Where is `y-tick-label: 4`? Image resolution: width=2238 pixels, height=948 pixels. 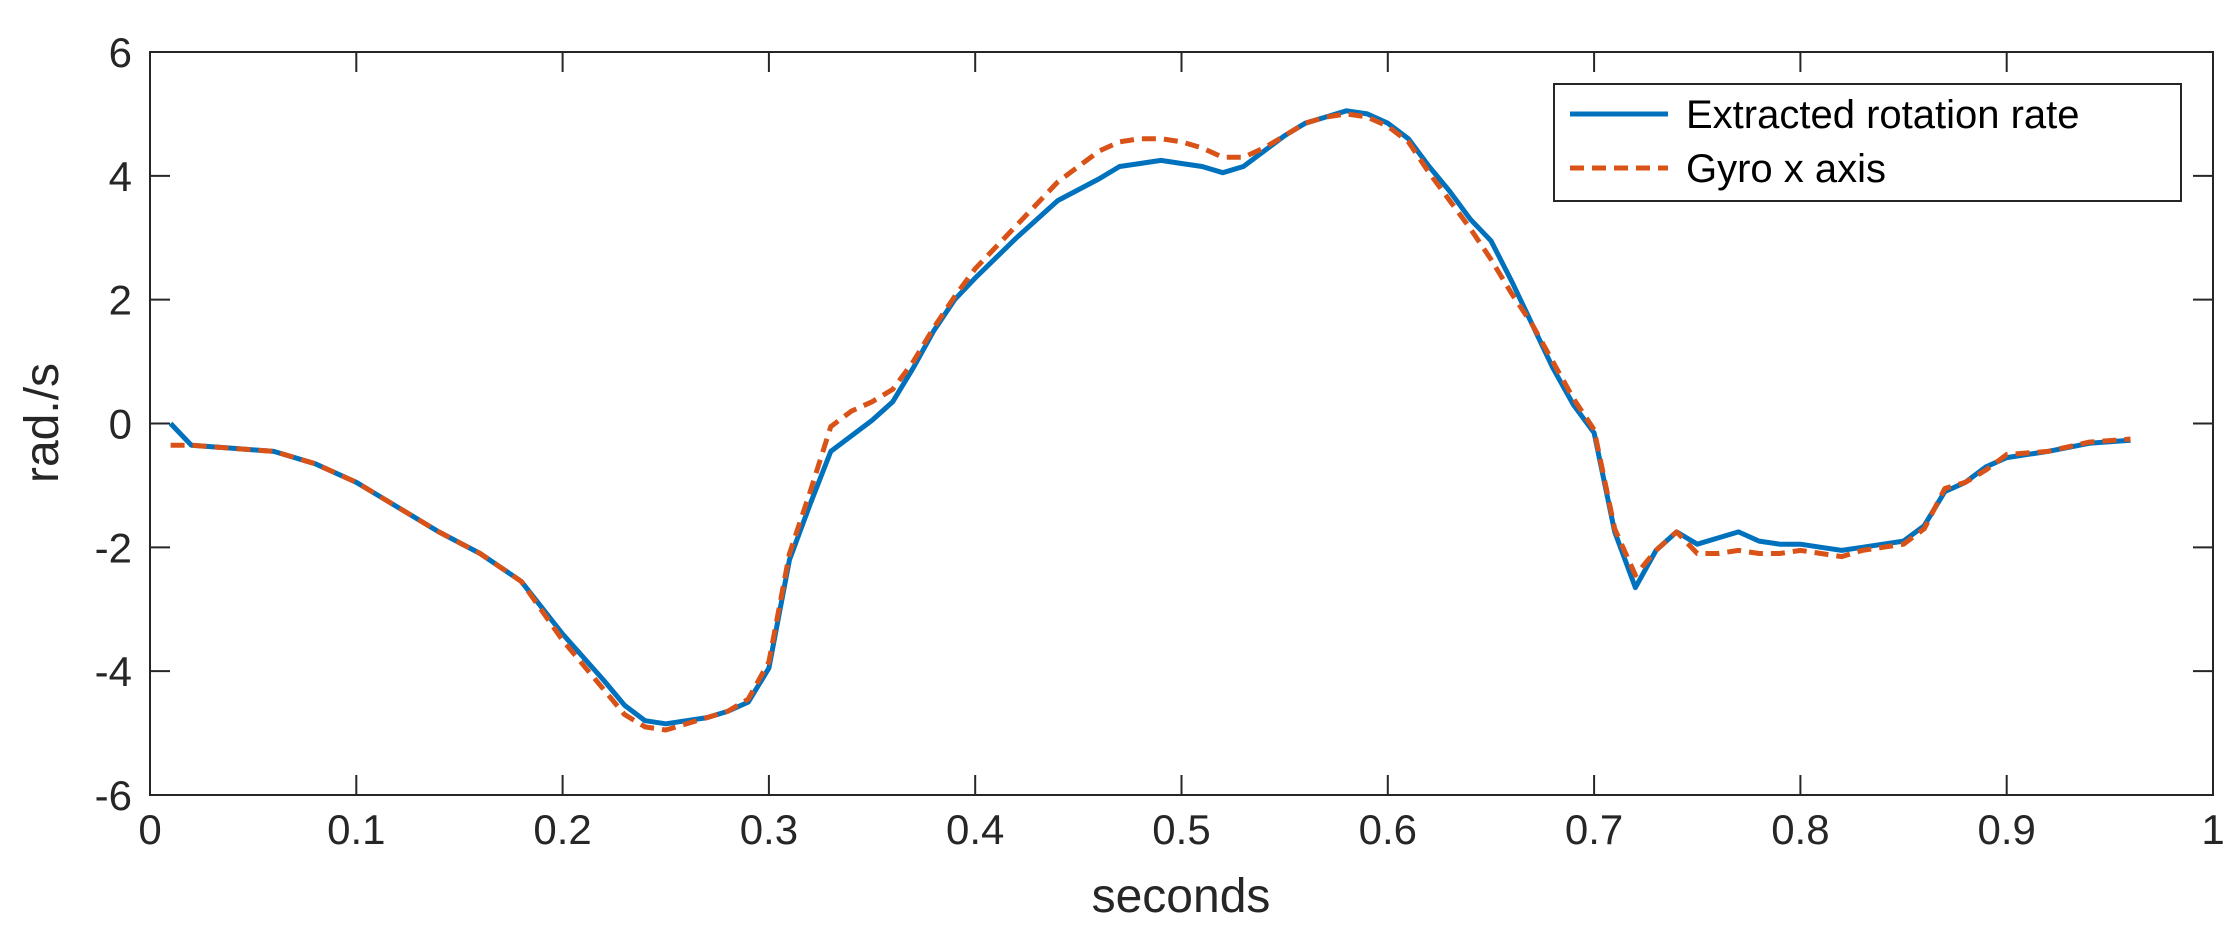
y-tick-label: 4 is located at coordinates (120, 176).